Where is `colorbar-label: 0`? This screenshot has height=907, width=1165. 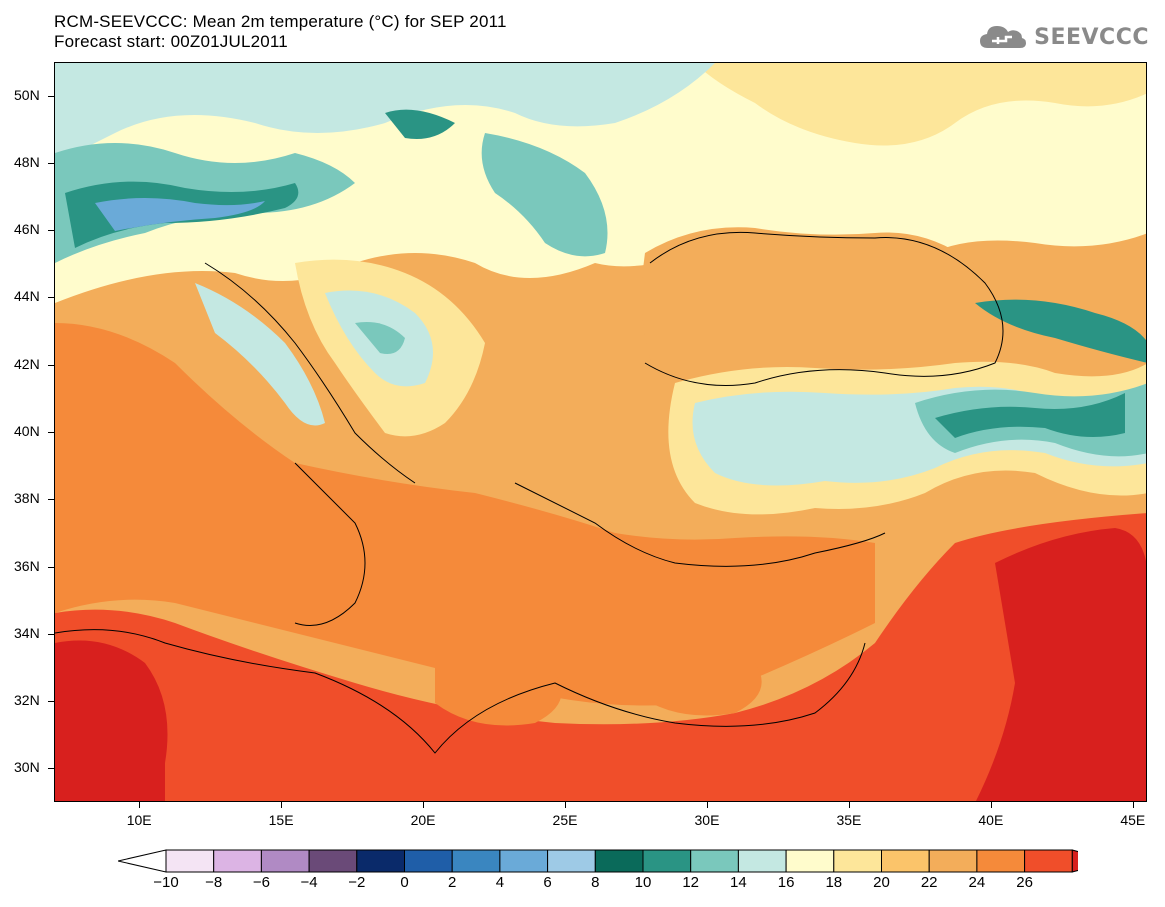
colorbar-label: 0 is located at coordinates (404, 882).